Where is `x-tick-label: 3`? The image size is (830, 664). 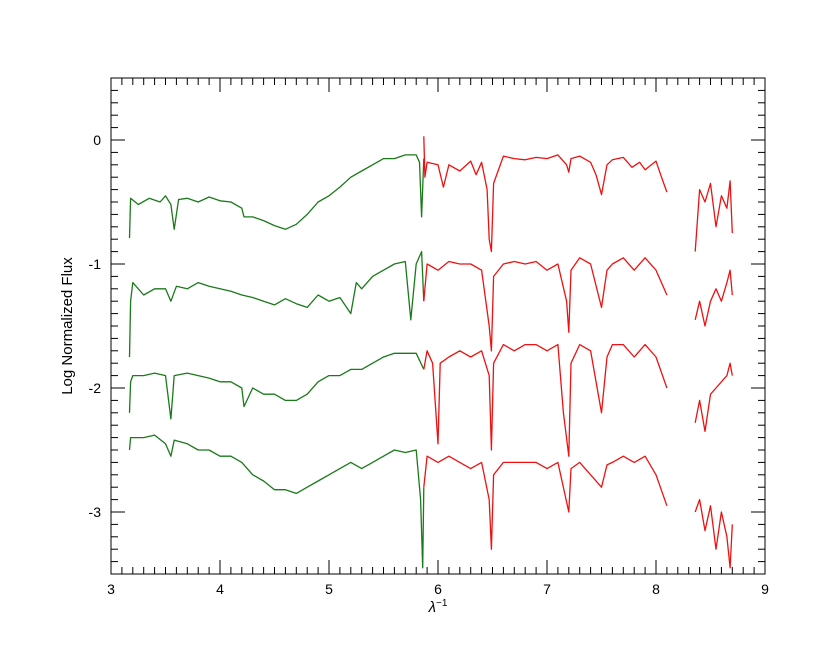 x-tick-label: 3 is located at coordinates (111, 589).